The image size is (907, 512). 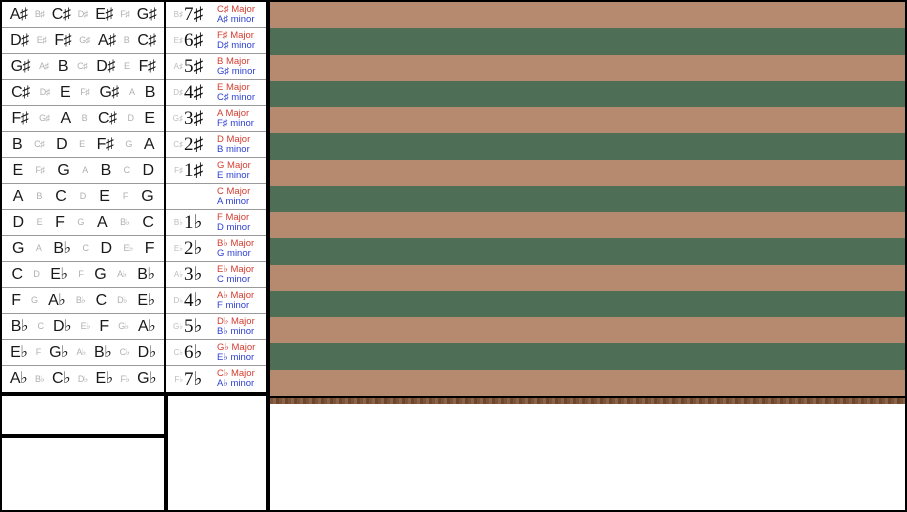 I want to click on circle-of-fifths-wheel, so click(x=217, y=453).